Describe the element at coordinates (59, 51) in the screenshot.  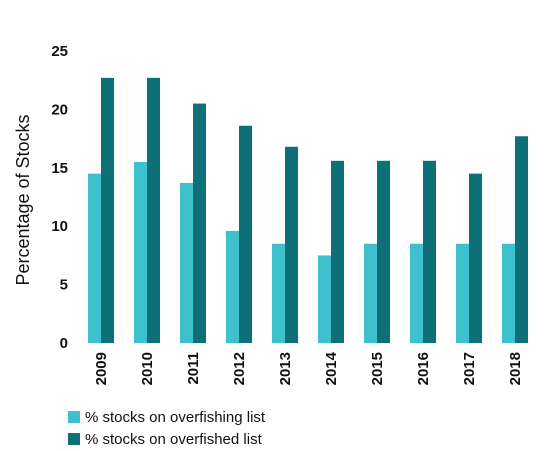
I see `y-tick-label: 25` at that location.